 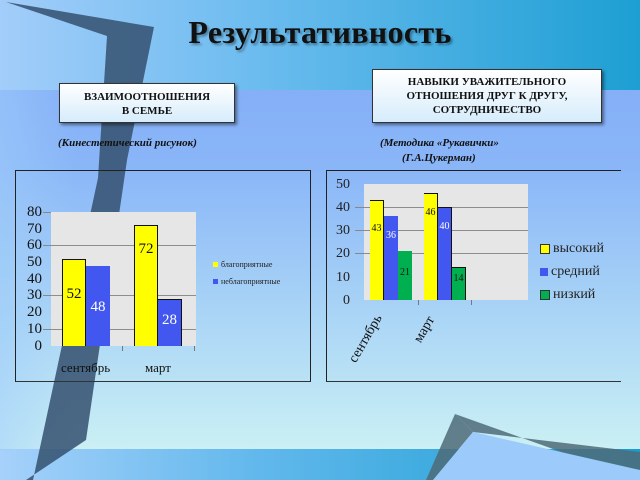 I want to click on bar-mart-neblagopriyatnye: 28, so click(x=170, y=322).